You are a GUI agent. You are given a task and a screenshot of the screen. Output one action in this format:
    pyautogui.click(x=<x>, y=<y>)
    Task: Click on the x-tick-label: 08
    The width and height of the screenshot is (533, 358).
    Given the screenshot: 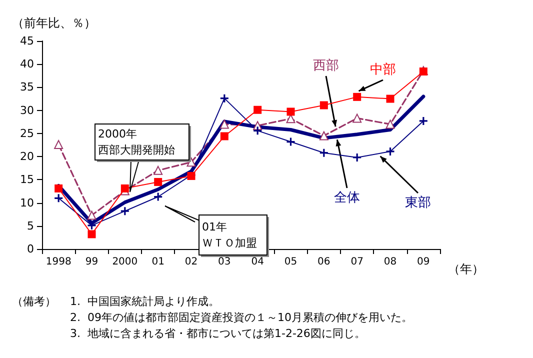 What is the action you would take?
    pyautogui.click(x=390, y=262)
    